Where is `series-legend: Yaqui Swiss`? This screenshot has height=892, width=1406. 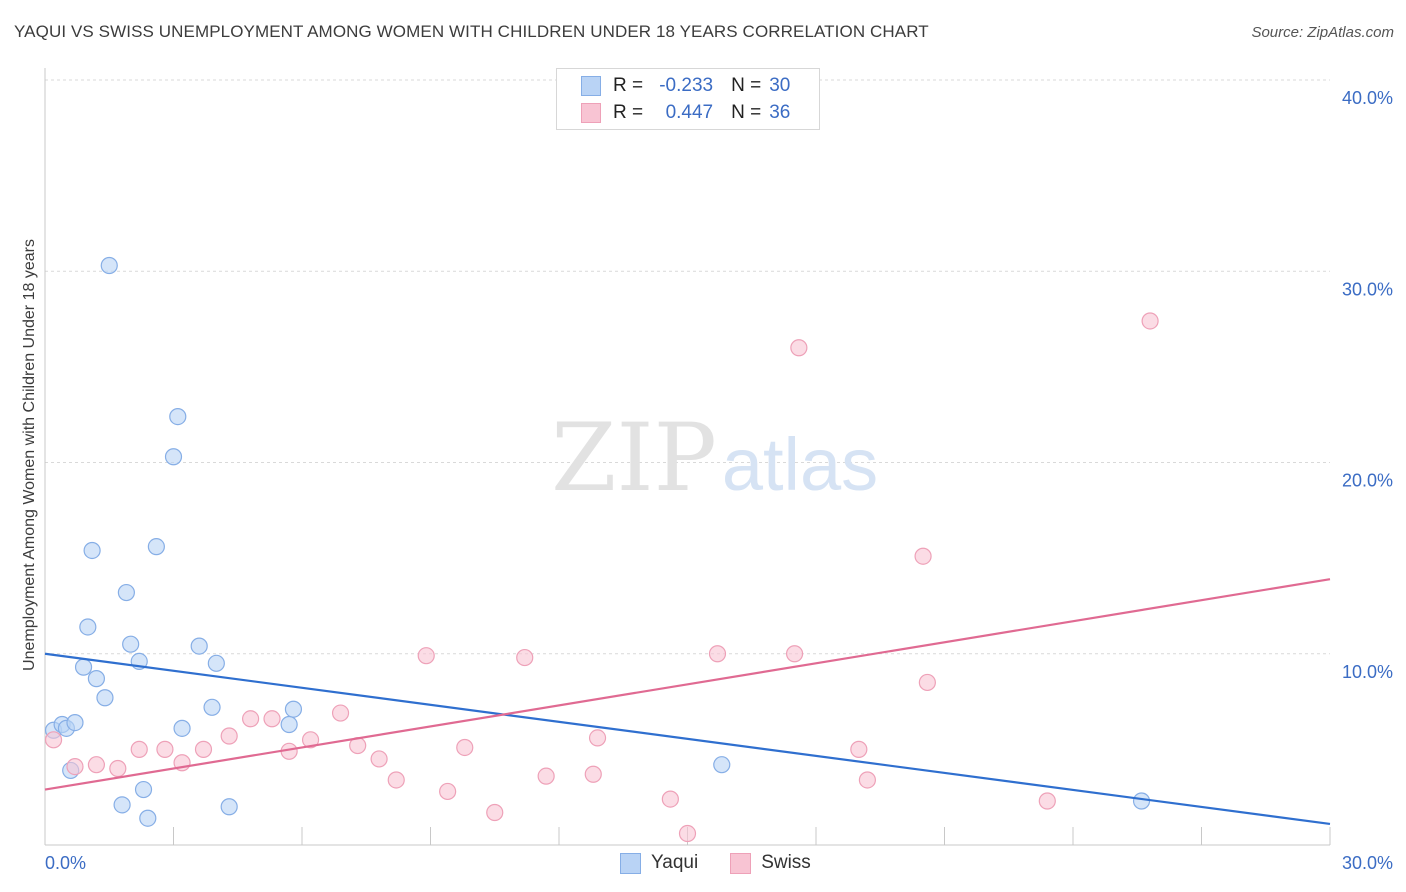 series-legend: Yaqui Swiss is located at coordinates (731, 863).